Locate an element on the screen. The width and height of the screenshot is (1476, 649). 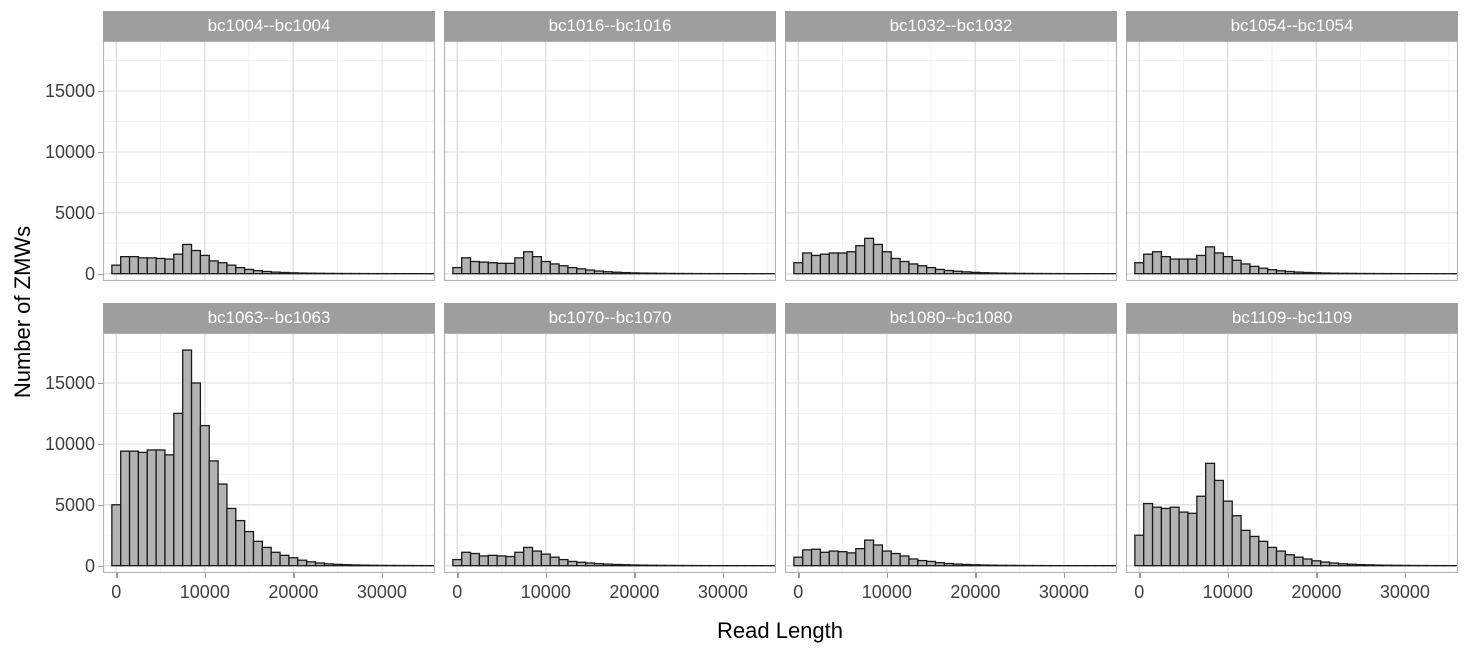
facet-panel-bc1016--bc1016 is located at coordinates (610, 161).